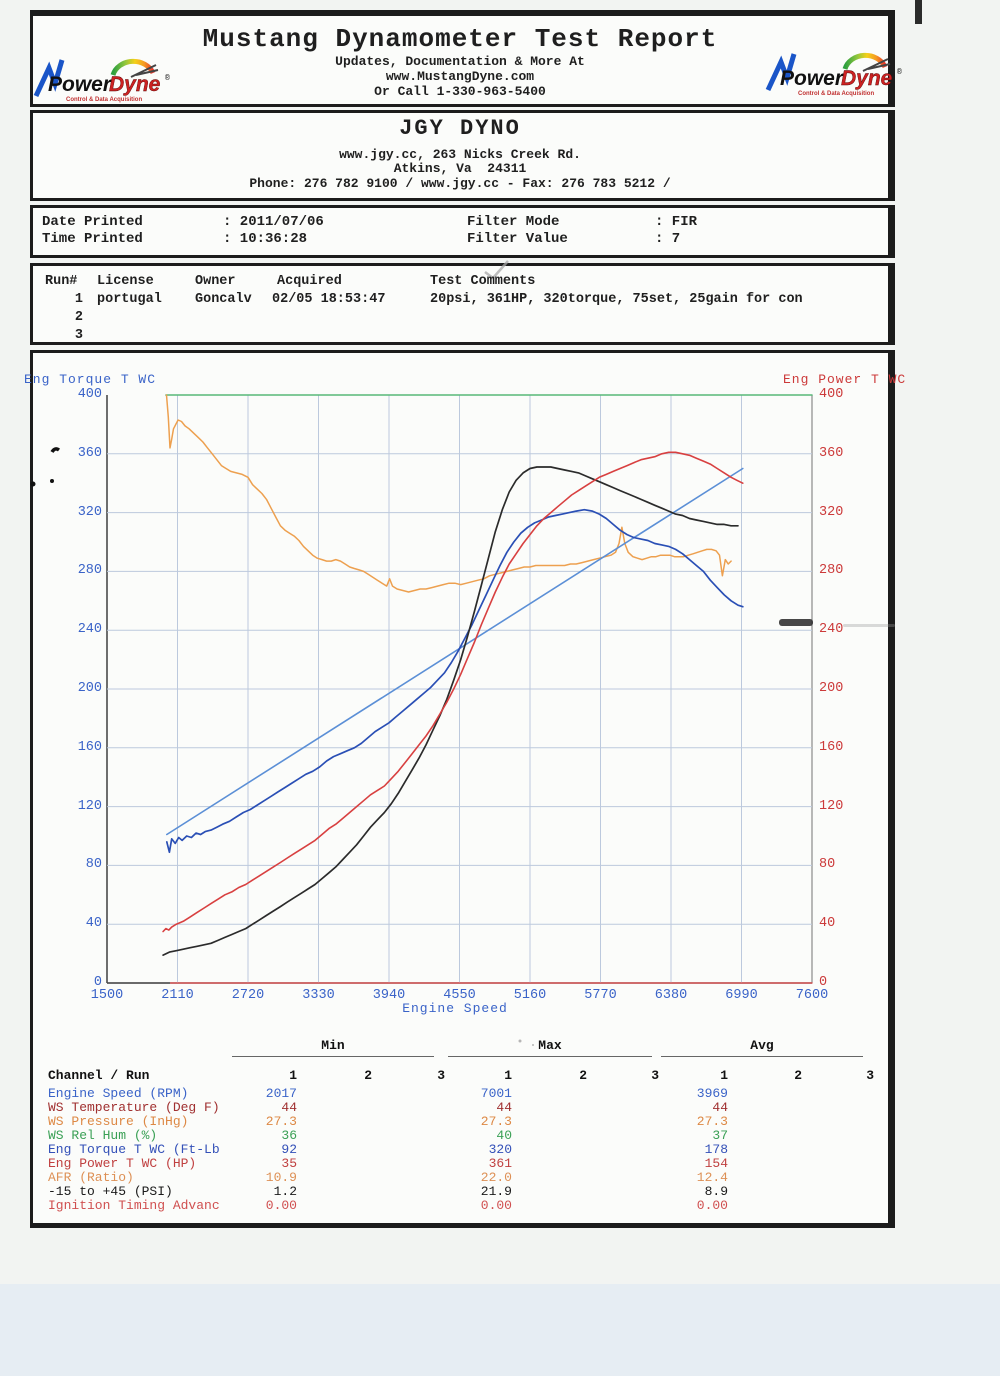 Image resolution: width=1000 pixels, height=1376 pixels. Describe the element at coordinates (845, 379) in the screenshot. I see `right-axis-title: Eng Power T WC` at that location.